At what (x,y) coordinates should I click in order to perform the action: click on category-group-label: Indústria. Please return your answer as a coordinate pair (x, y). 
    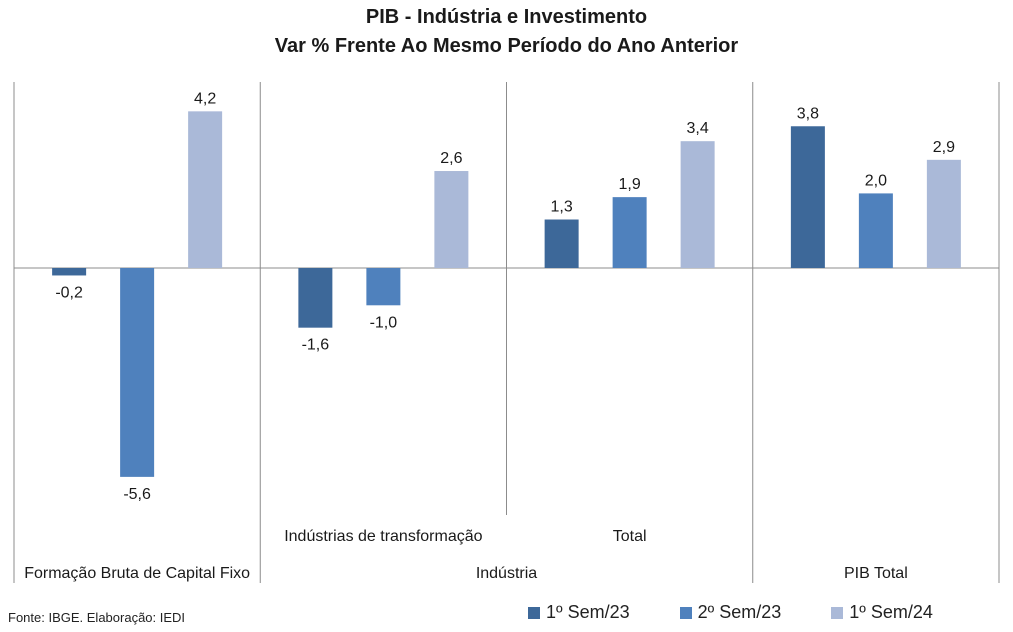
    Looking at the image, I should click on (506, 573).